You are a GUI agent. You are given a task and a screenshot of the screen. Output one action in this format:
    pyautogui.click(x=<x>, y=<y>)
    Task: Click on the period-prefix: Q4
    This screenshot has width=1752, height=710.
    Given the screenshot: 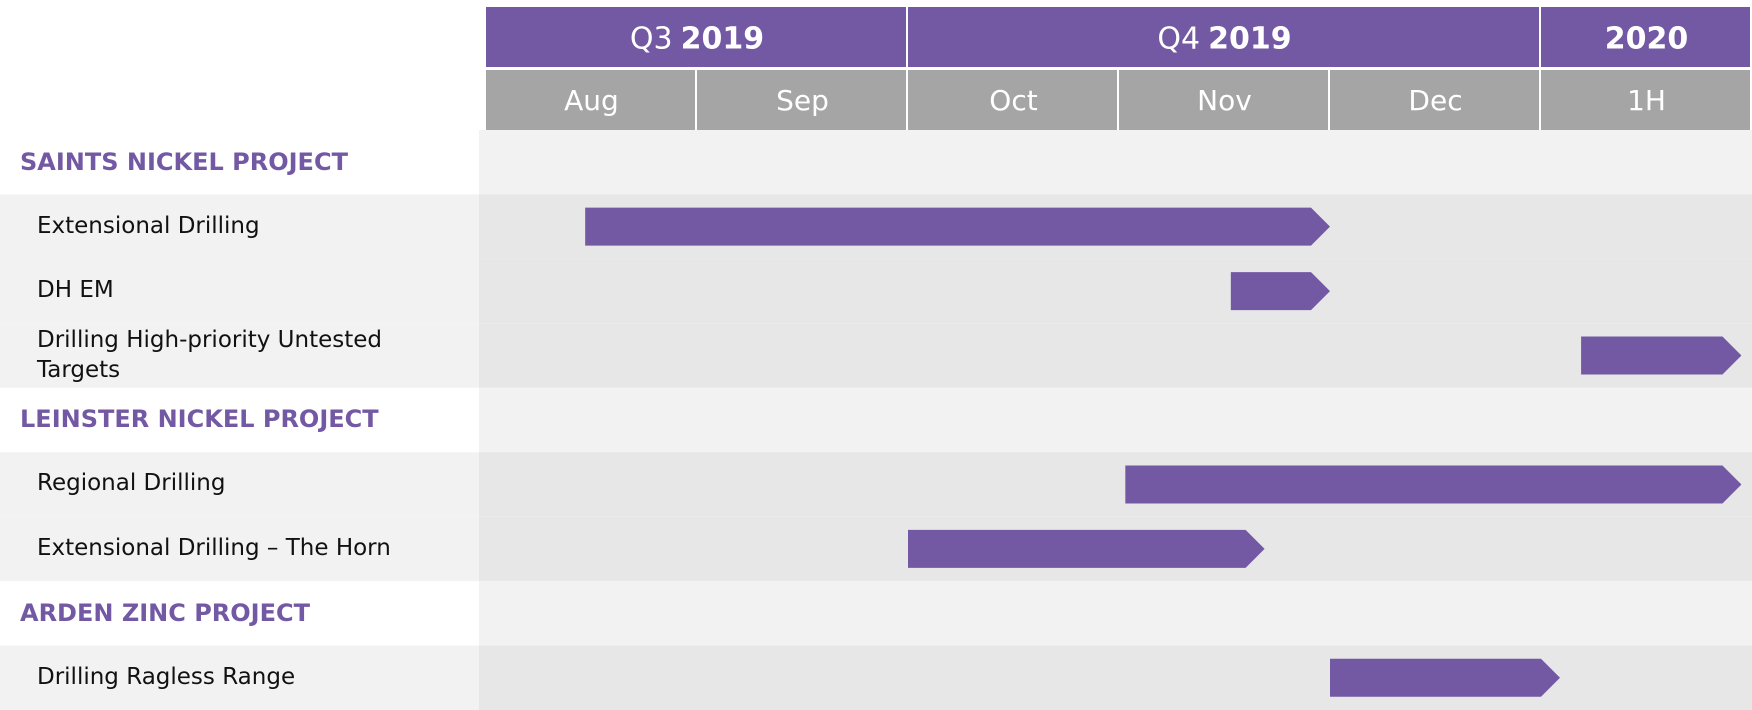 What is the action you would take?
    pyautogui.click(x=1178, y=39)
    